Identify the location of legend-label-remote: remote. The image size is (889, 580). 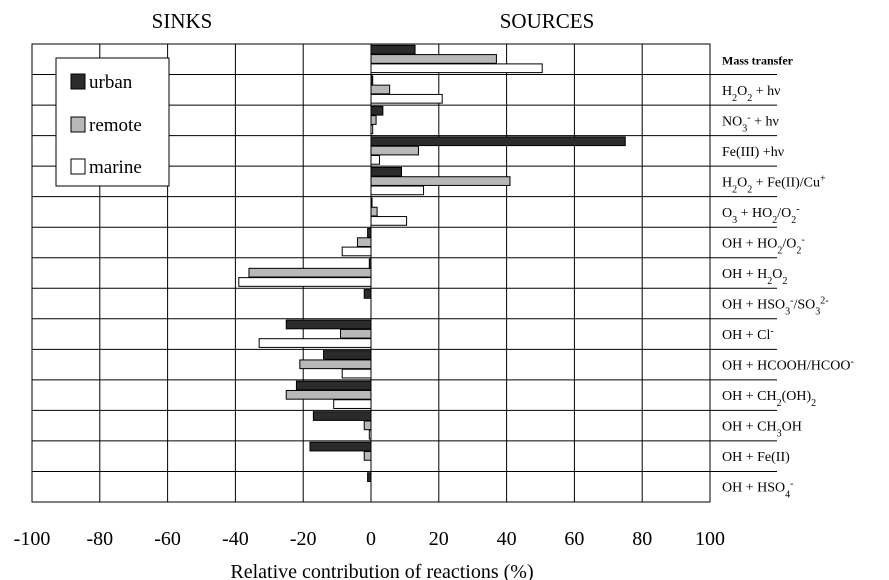
(115, 125).